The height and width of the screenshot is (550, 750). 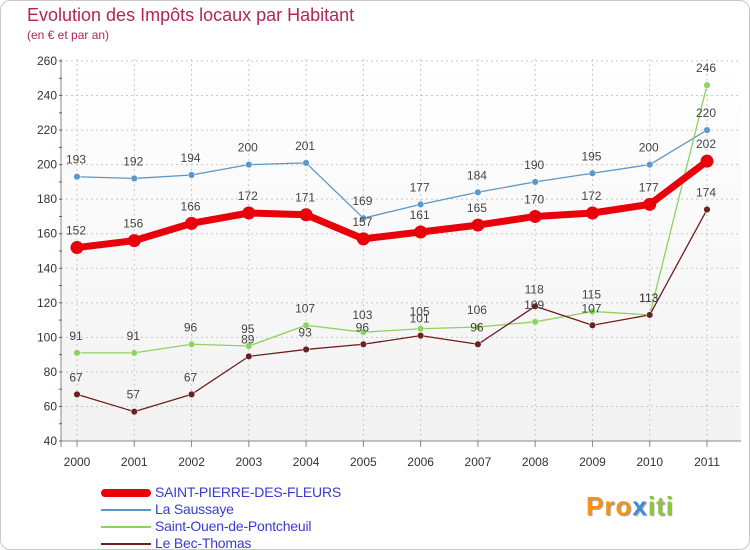 I want to click on x-tick-label: 2000, so click(x=77, y=462).